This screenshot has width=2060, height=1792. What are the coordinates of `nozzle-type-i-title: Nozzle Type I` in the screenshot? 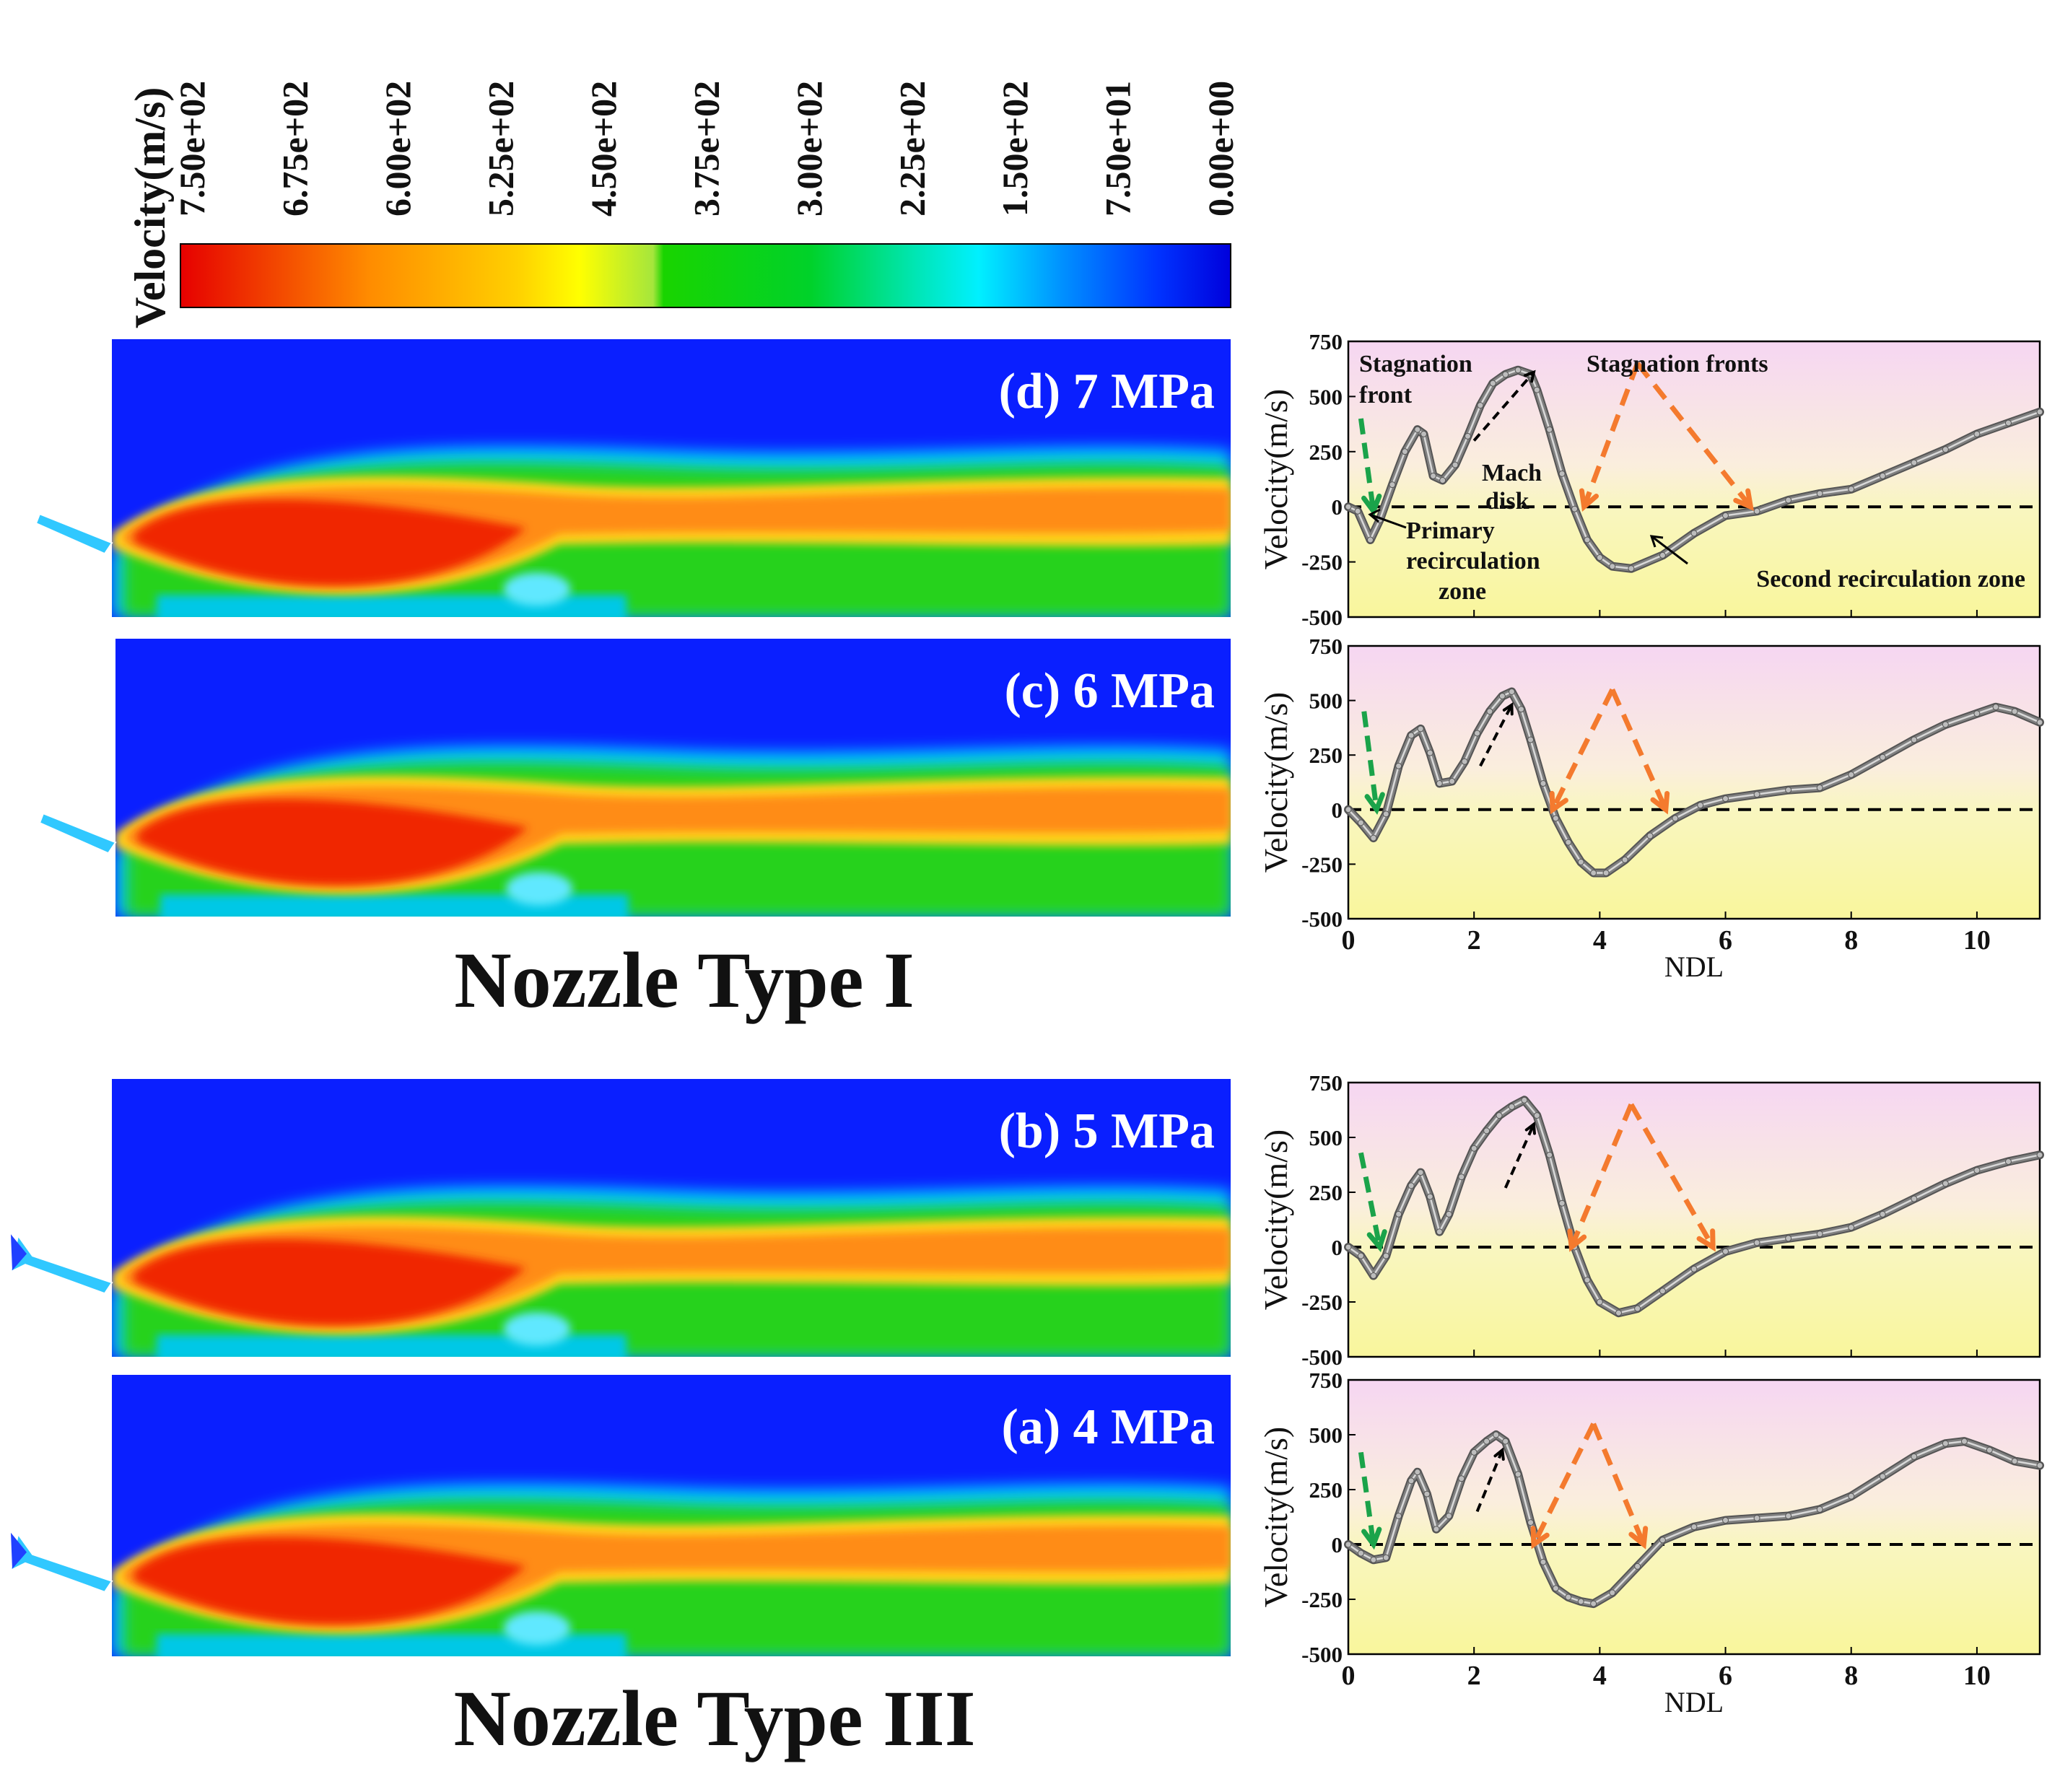 It's located at (684, 980).